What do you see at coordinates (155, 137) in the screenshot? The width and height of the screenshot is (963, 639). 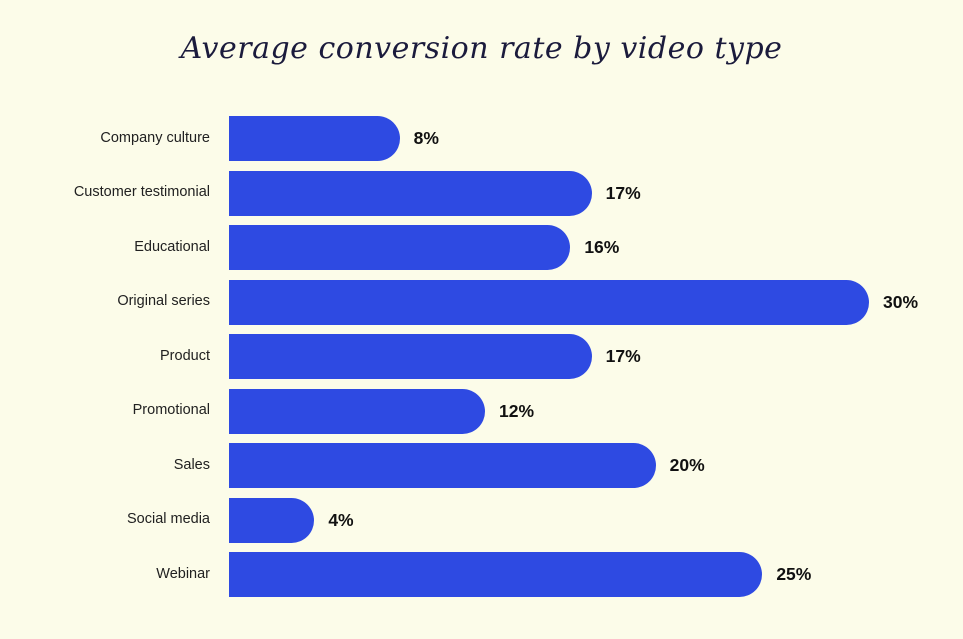 I see `category-label: Company culture` at bounding box center [155, 137].